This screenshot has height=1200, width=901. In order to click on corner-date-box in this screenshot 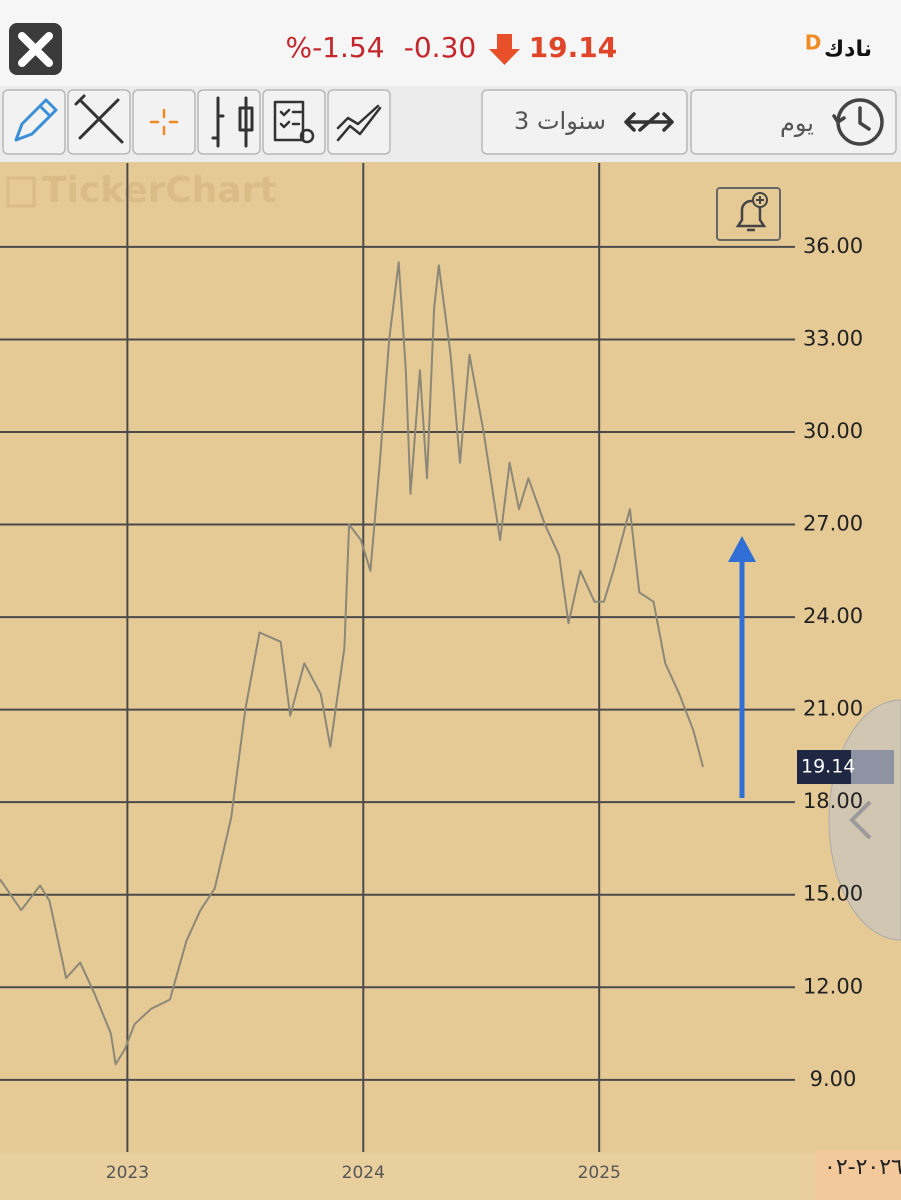, I will do `click(858, 1175)`.